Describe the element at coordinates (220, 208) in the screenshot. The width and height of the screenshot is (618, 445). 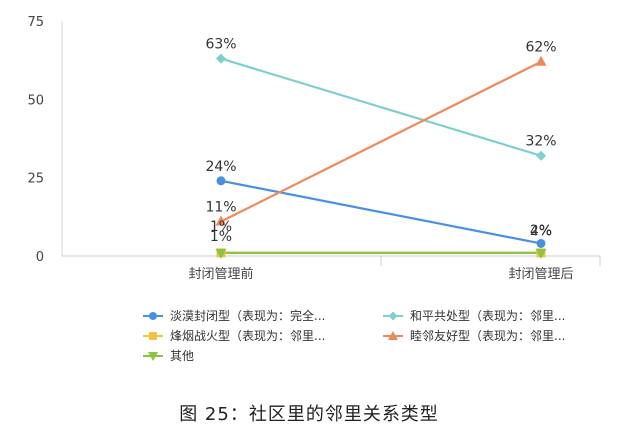
I see `data-label: 11%` at that location.